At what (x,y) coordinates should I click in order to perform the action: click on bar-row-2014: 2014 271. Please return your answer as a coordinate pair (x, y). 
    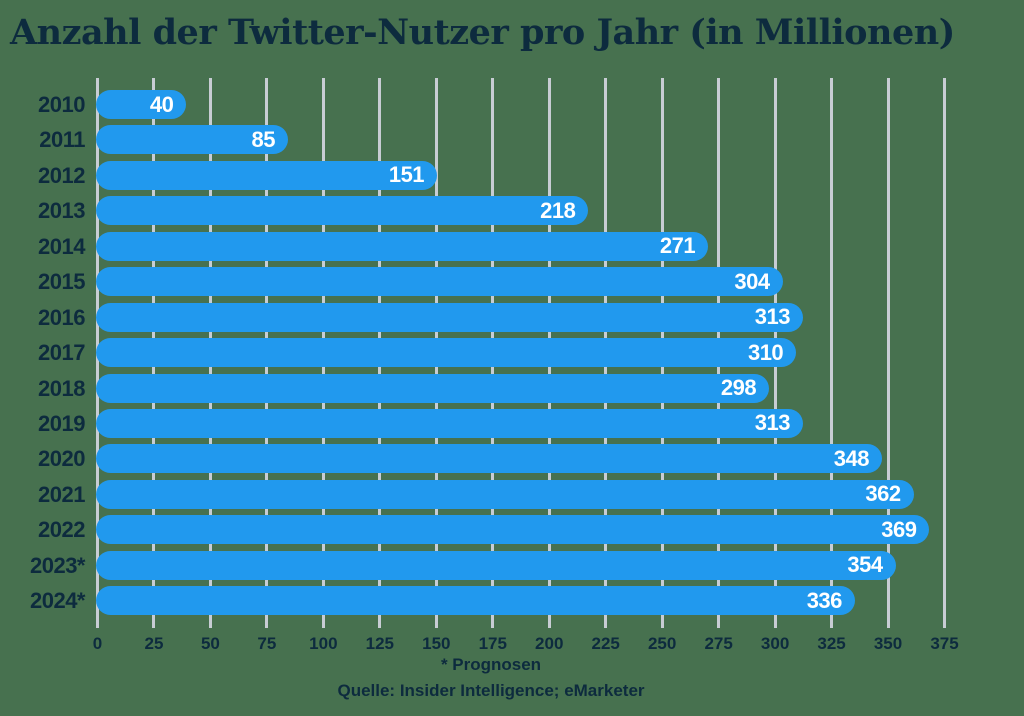
    Looking at the image, I should click on (491, 246).